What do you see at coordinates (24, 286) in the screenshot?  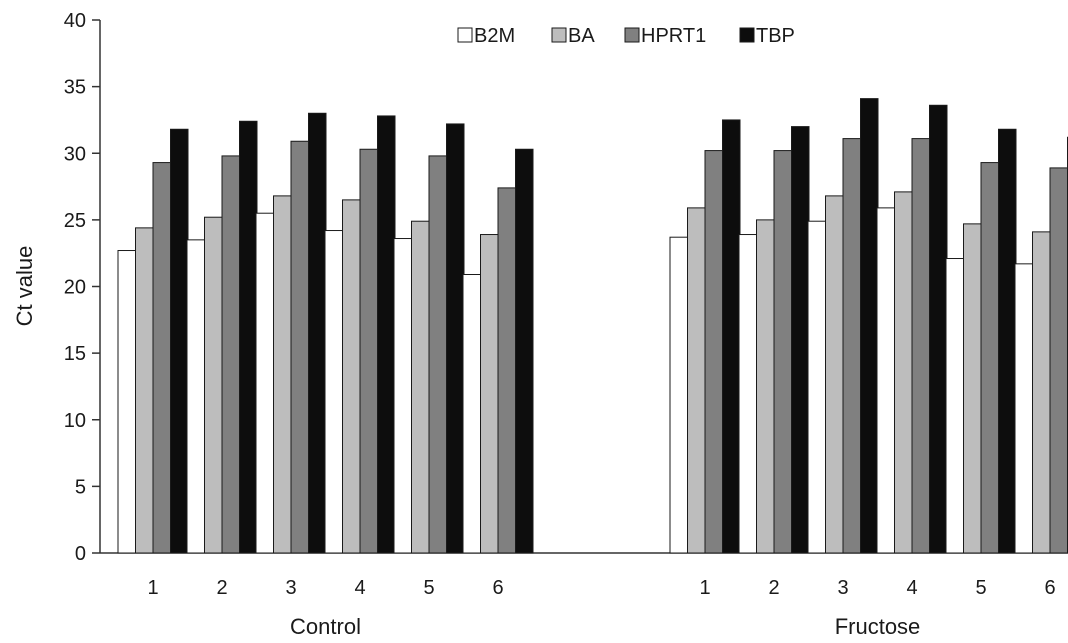 I see `y-axis-label: Ct value` at bounding box center [24, 286].